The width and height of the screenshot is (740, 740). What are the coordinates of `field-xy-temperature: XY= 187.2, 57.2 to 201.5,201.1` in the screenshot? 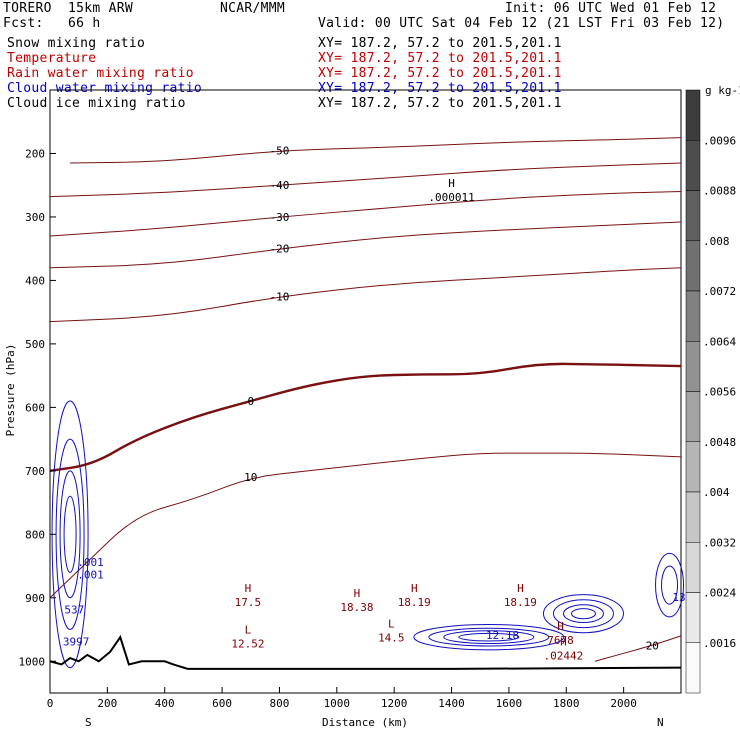 It's located at (440, 58).